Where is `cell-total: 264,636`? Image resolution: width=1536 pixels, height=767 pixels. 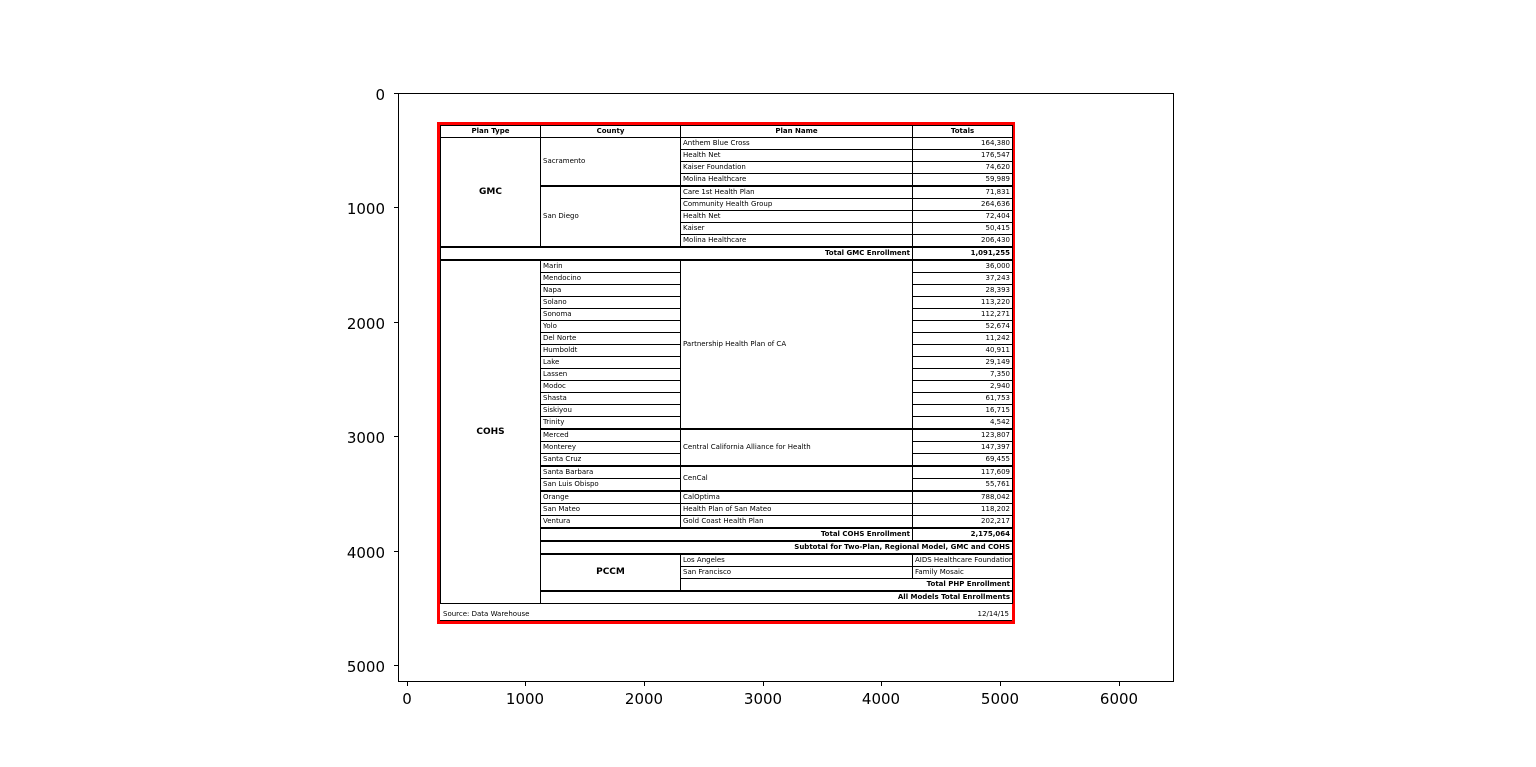
cell-total: 264,636 is located at coordinates (962, 204).